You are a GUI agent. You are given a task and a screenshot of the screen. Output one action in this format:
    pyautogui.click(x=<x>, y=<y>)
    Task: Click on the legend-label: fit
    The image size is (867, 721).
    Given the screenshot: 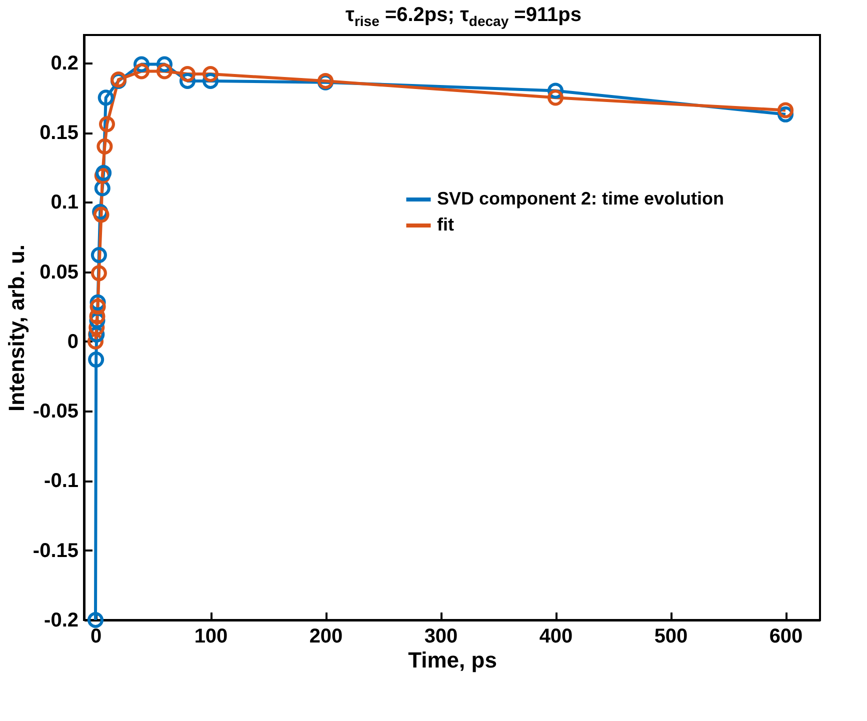 What is the action you would take?
    pyautogui.click(x=445, y=224)
    